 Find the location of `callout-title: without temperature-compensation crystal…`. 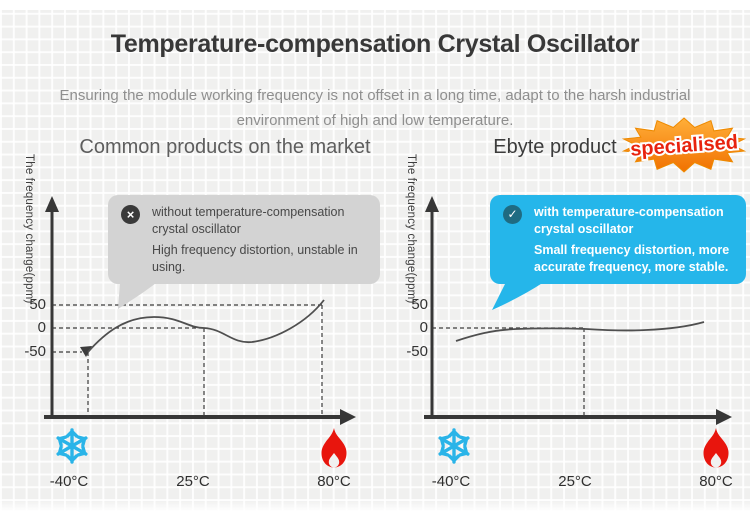

callout-title: without temperature-compensation crystal… is located at coordinates (248, 220).